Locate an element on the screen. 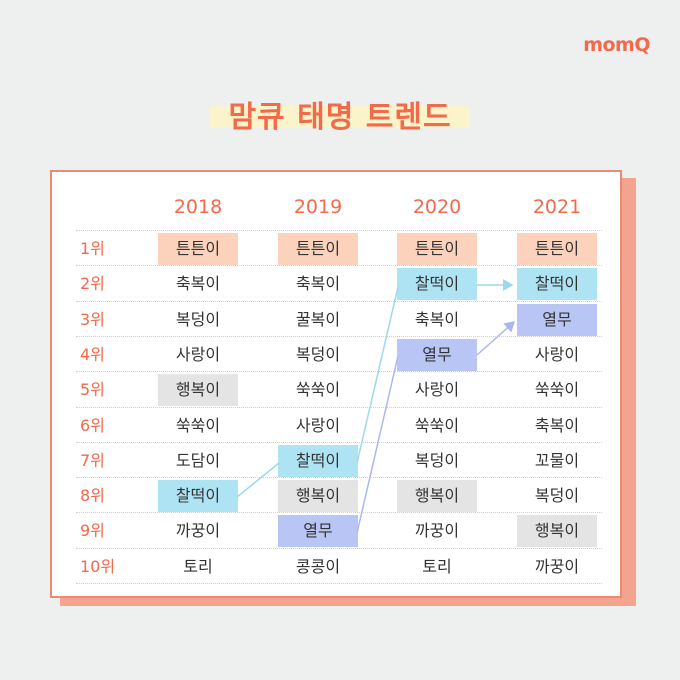 The height and width of the screenshot is (680, 680). name-cell-2018-rank-7: 도담이 is located at coordinates (198, 460).